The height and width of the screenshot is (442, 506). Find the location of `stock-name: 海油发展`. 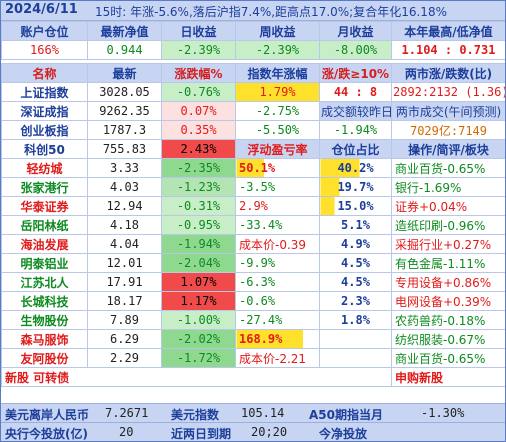

stock-name: 海油发展 is located at coordinates (44, 244).